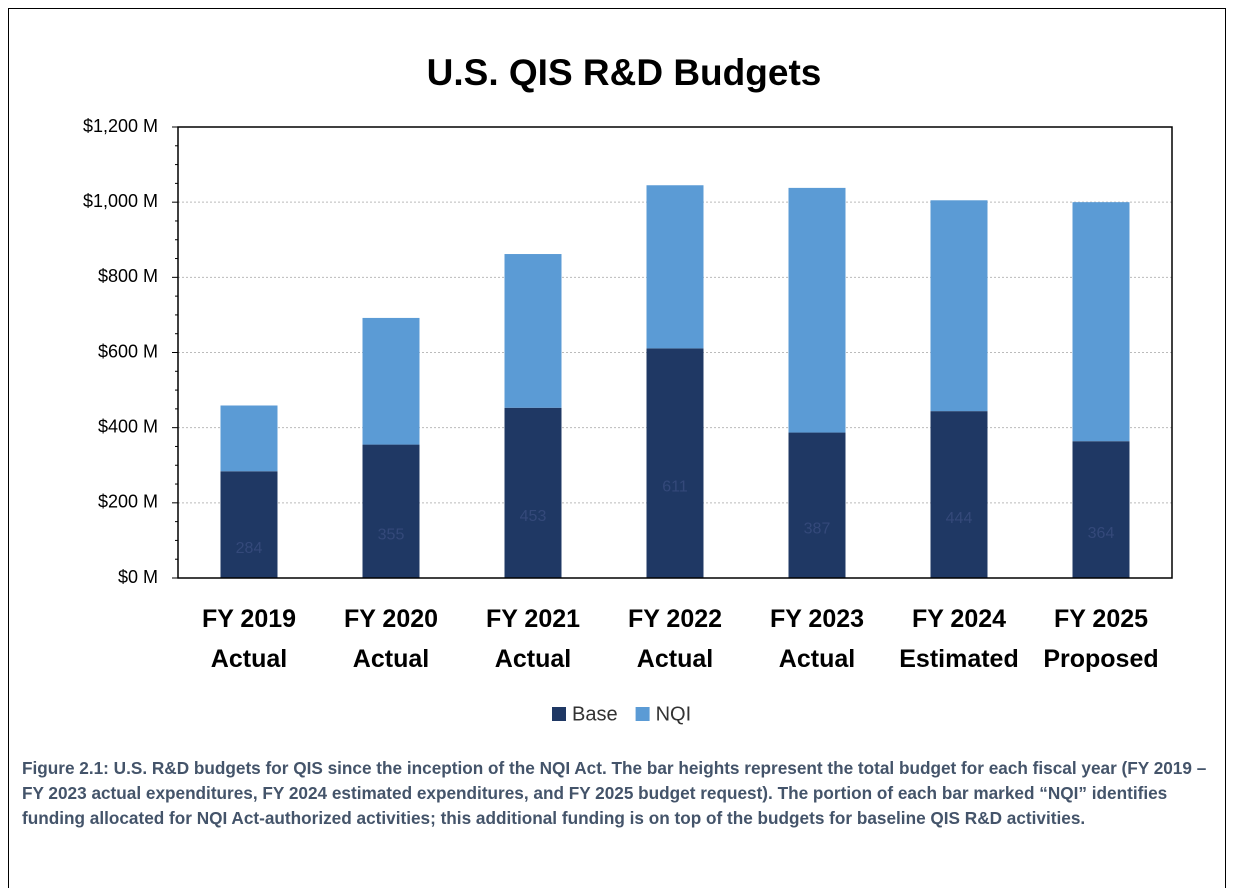 Image resolution: width=1236 pixels, height=888 pixels. I want to click on data-label: 444, so click(959, 518).